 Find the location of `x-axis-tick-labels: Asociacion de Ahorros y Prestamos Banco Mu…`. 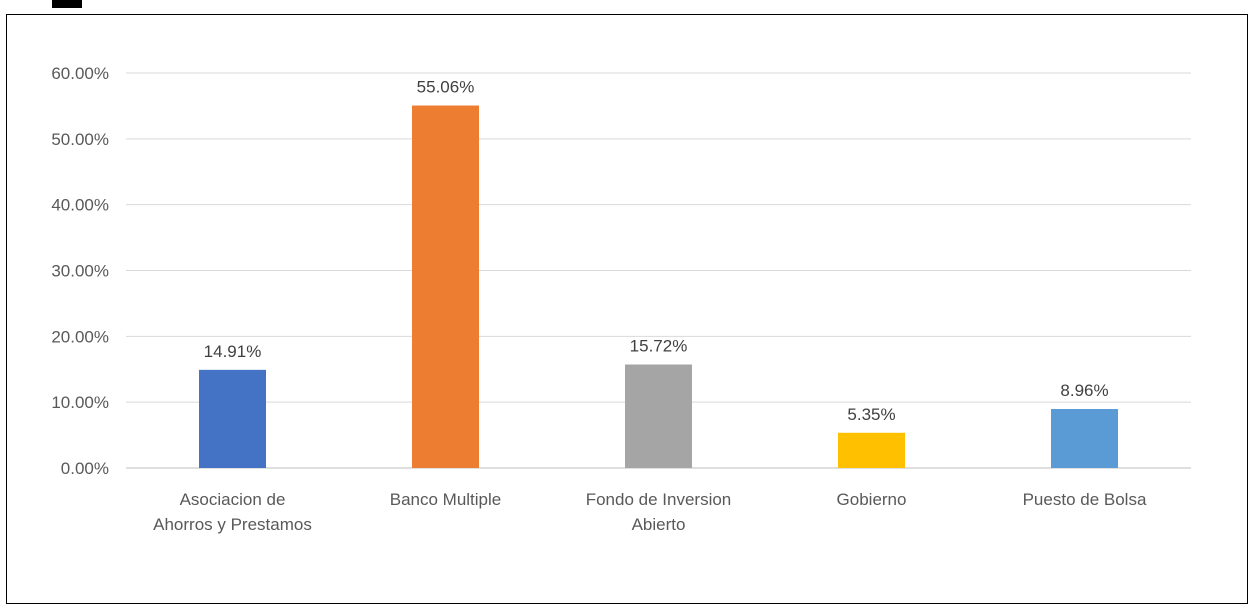

x-axis-tick-labels: Asociacion de Ahorros y Prestamos Banco Mu… is located at coordinates (650, 512).